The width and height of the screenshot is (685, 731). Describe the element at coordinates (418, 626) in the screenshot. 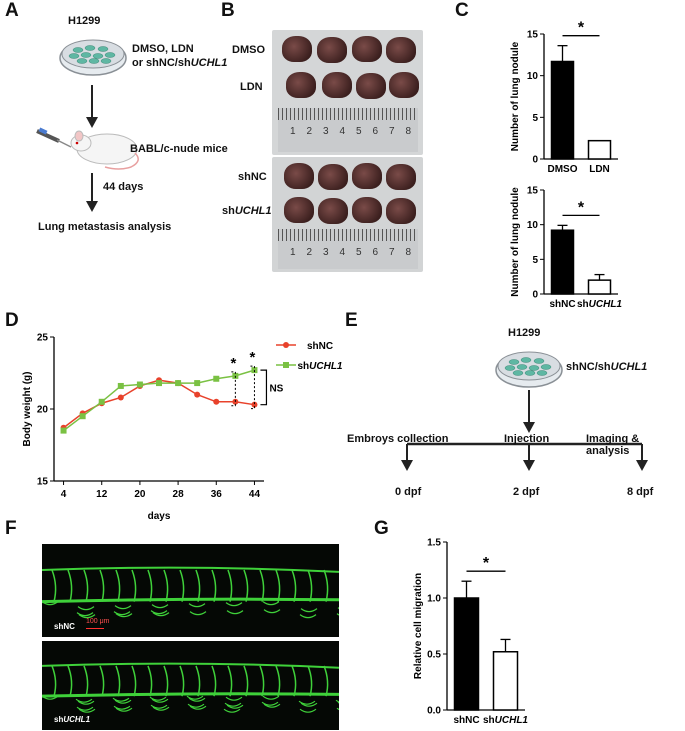

I see `y-axis-label: Relative cell migration` at that location.